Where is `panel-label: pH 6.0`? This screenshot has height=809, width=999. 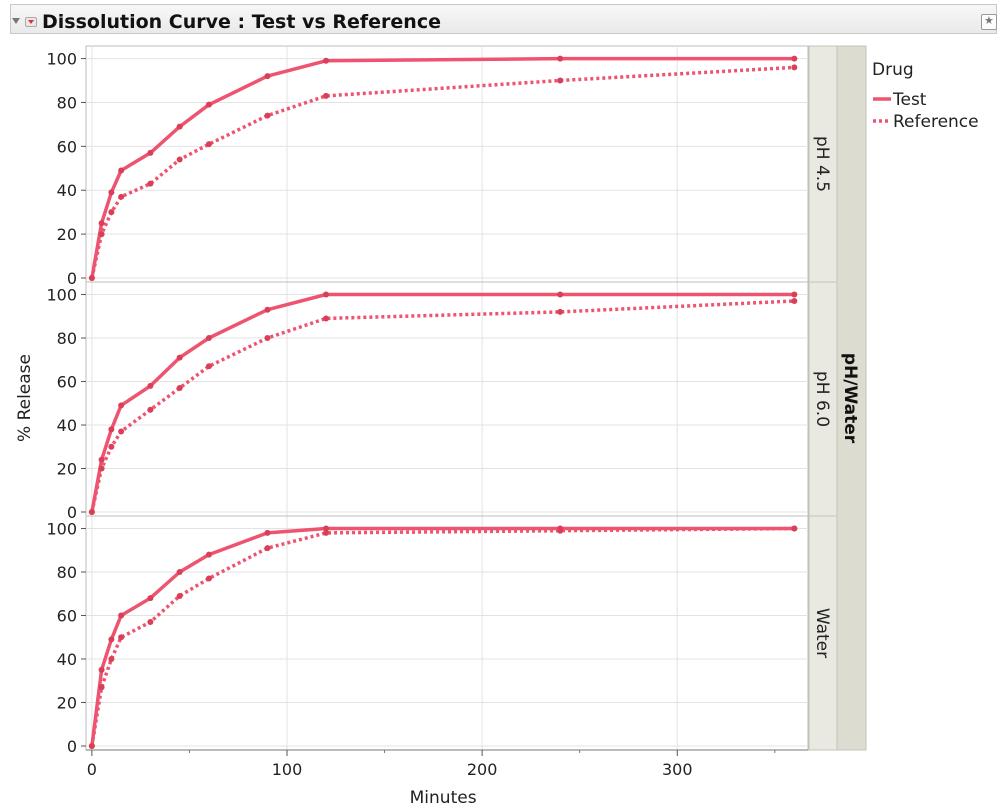
panel-label: pH 6.0 is located at coordinates (822, 399).